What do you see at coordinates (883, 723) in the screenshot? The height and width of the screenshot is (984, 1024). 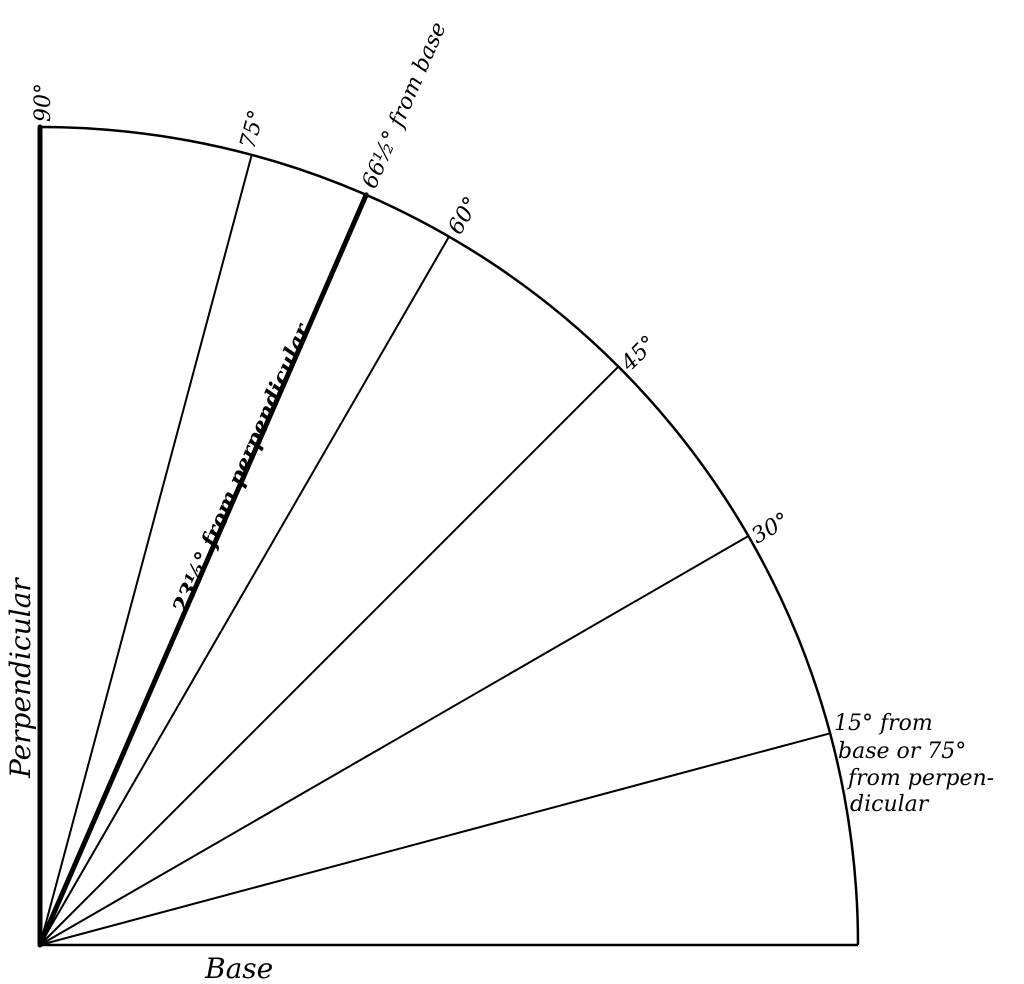 I see `label-15-degrees-line-1: 15° from` at bounding box center [883, 723].